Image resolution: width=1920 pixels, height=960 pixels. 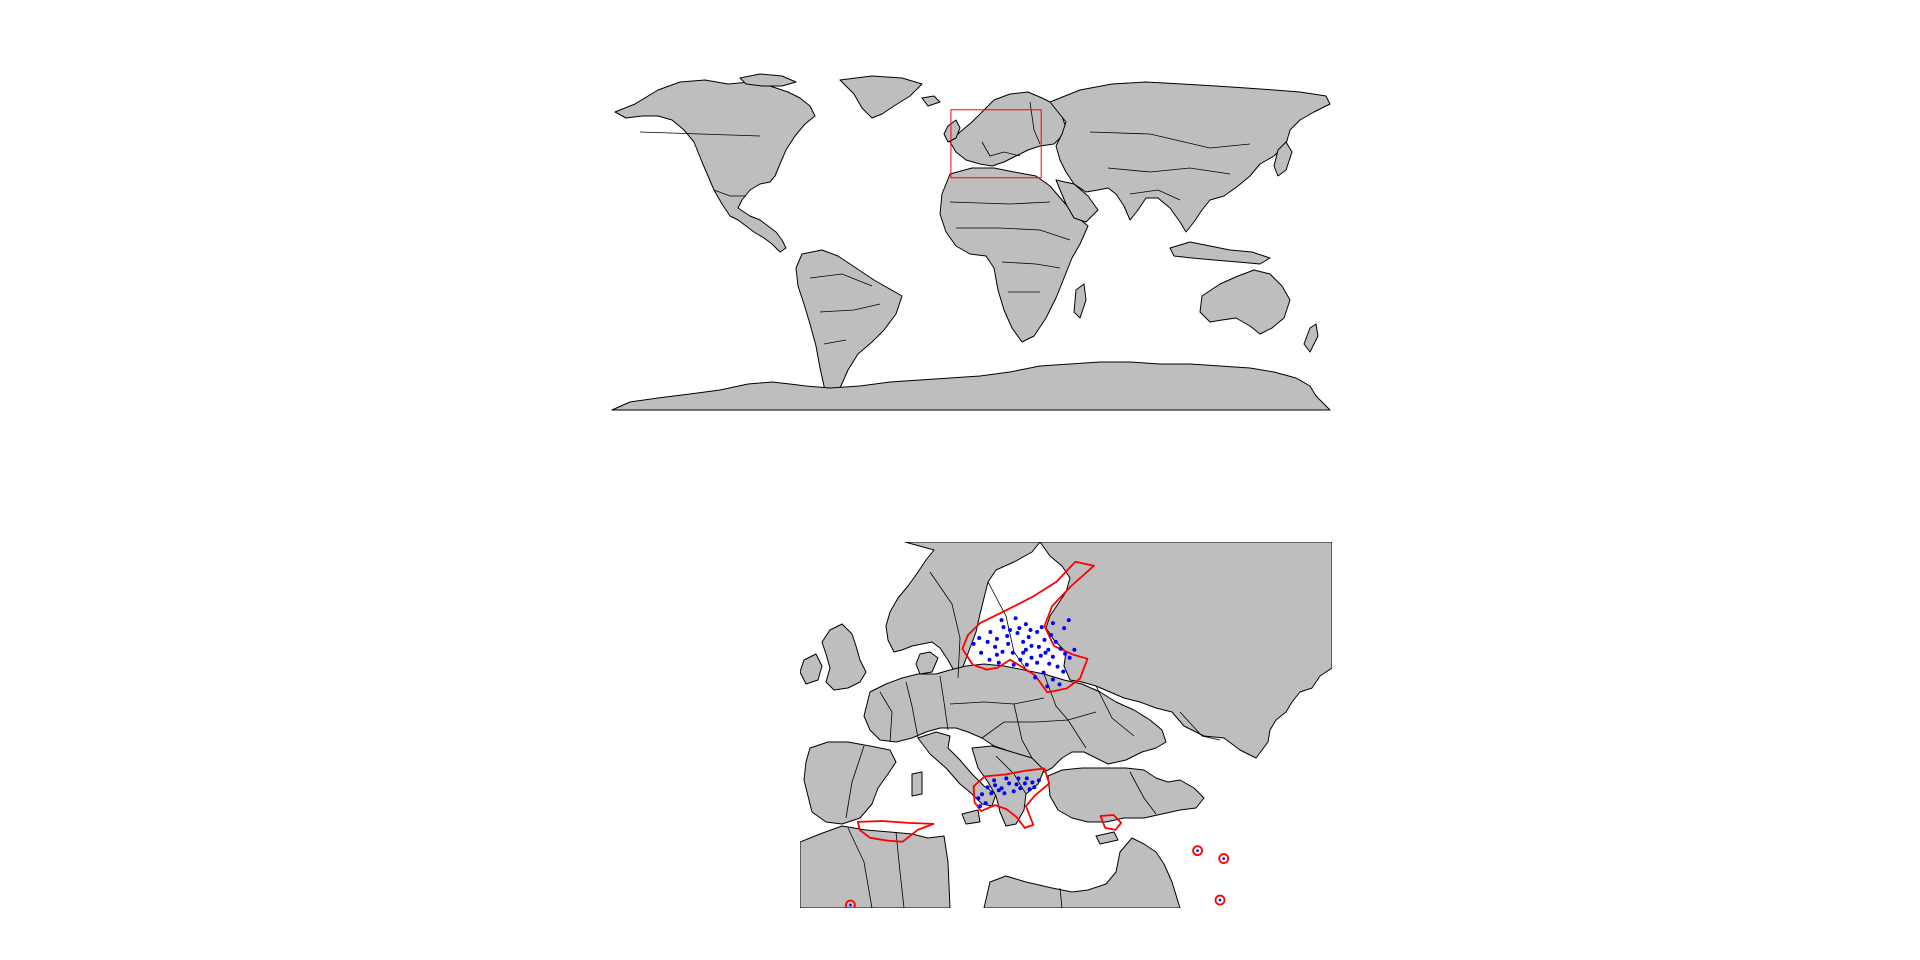 I want to click on scandinavia, so click(x=963, y=610).